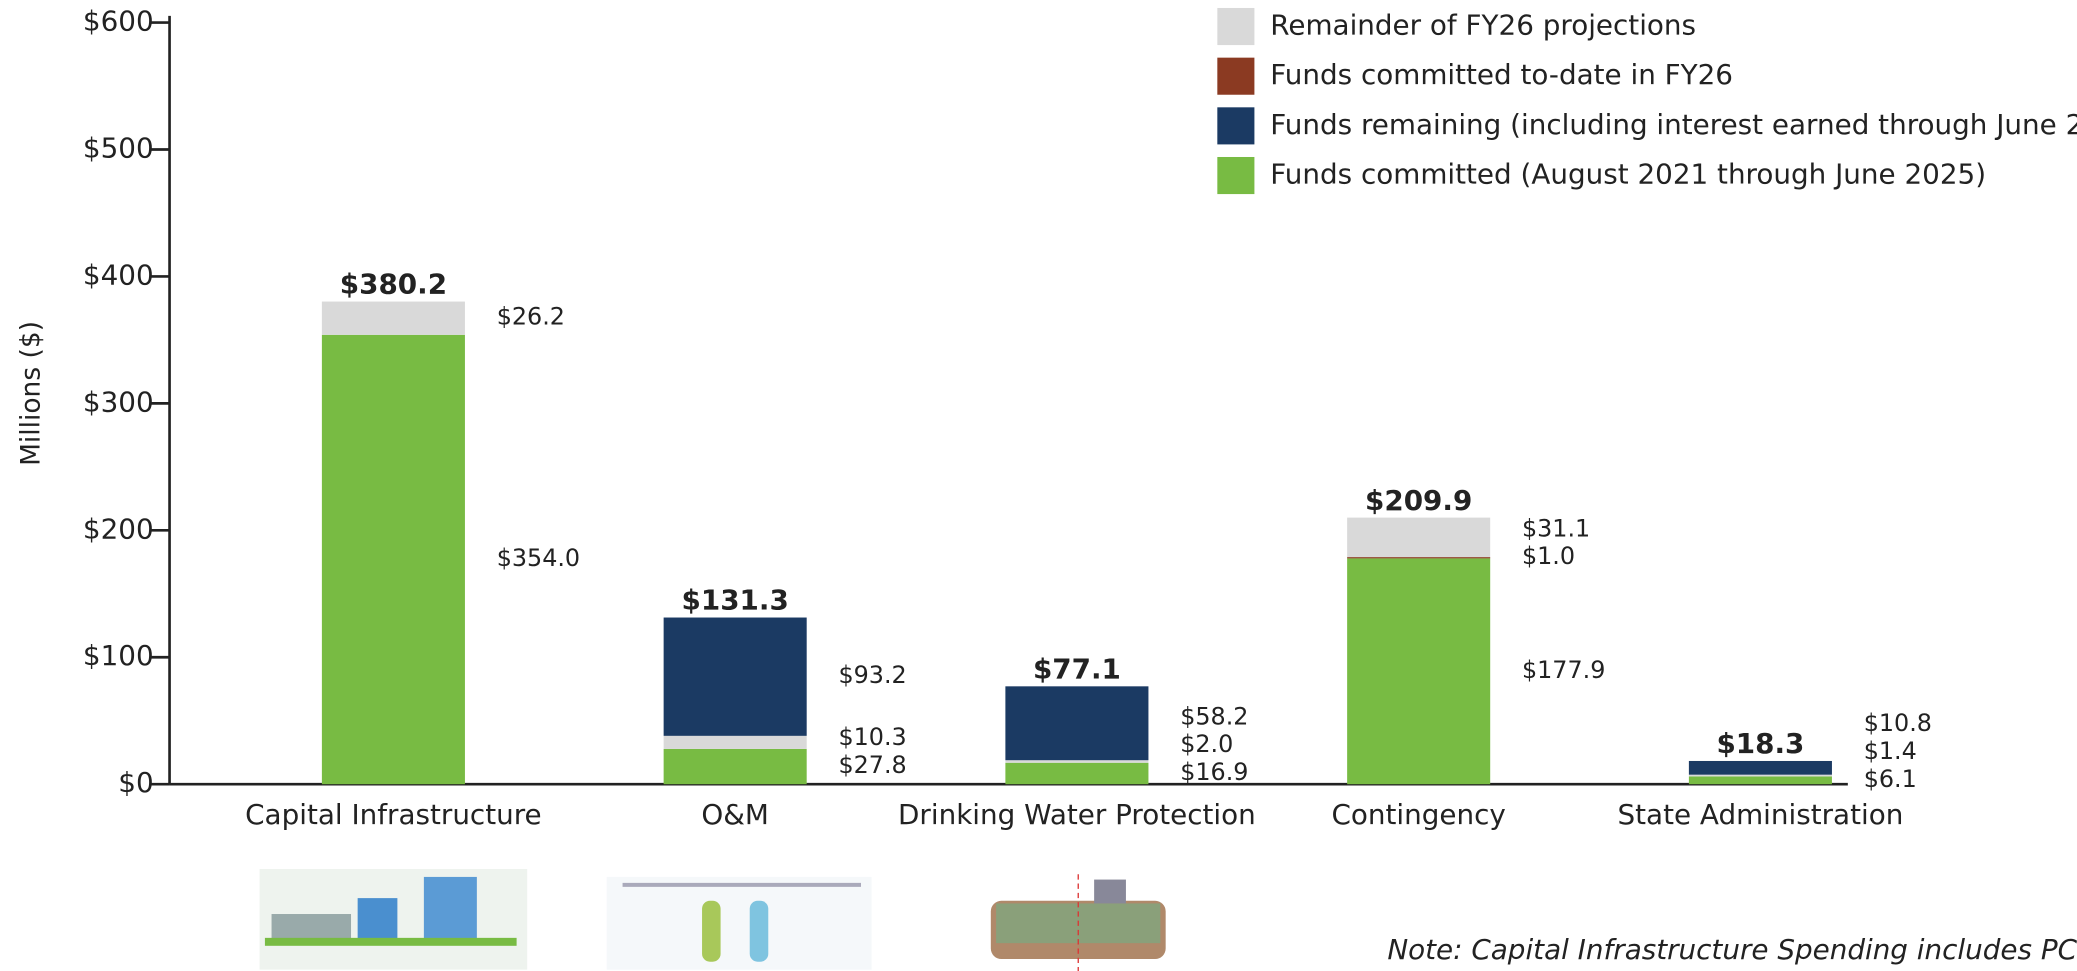 Image resolution: width=2077 pixels, height=971 pixels. Describe the element at coordinates (1214, 772) in the screenshot. I see `value-label: $16.9` at that location.